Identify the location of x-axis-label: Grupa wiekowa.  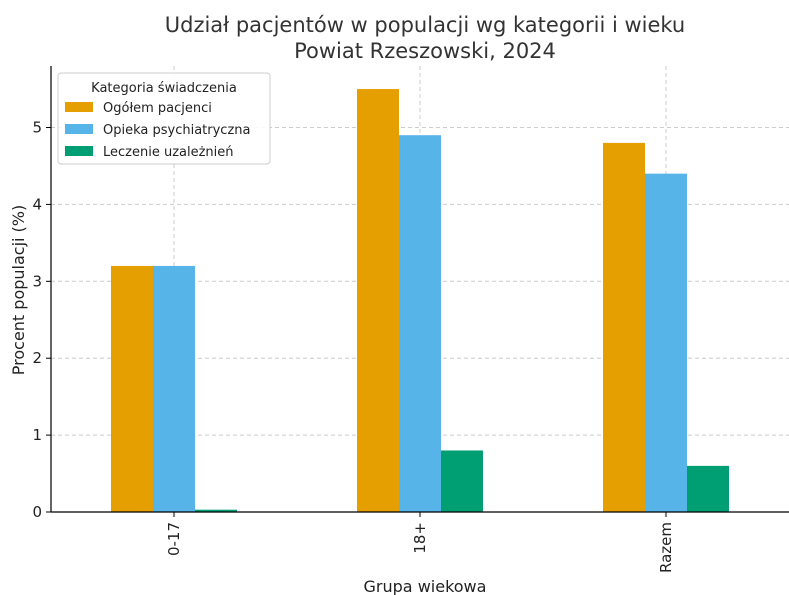
(425, 586).